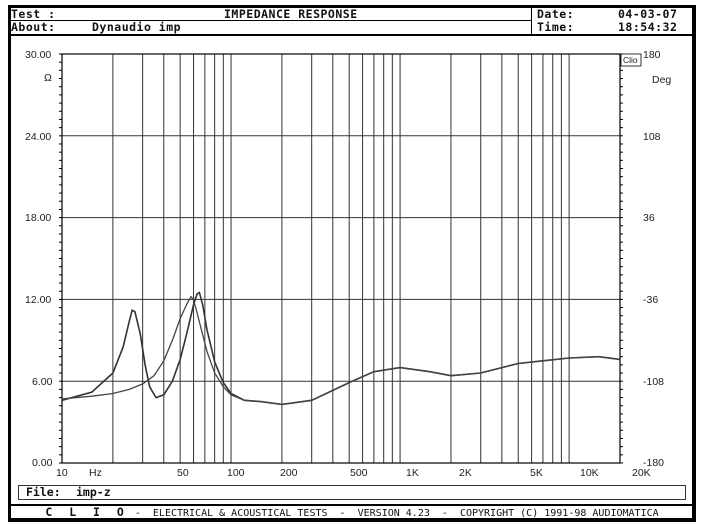 The width and height of the screenshot is (705, 532). Describe the element at coordinates (648, 14) in the screenshot. I see `date-value: 04-03-07` at that location.